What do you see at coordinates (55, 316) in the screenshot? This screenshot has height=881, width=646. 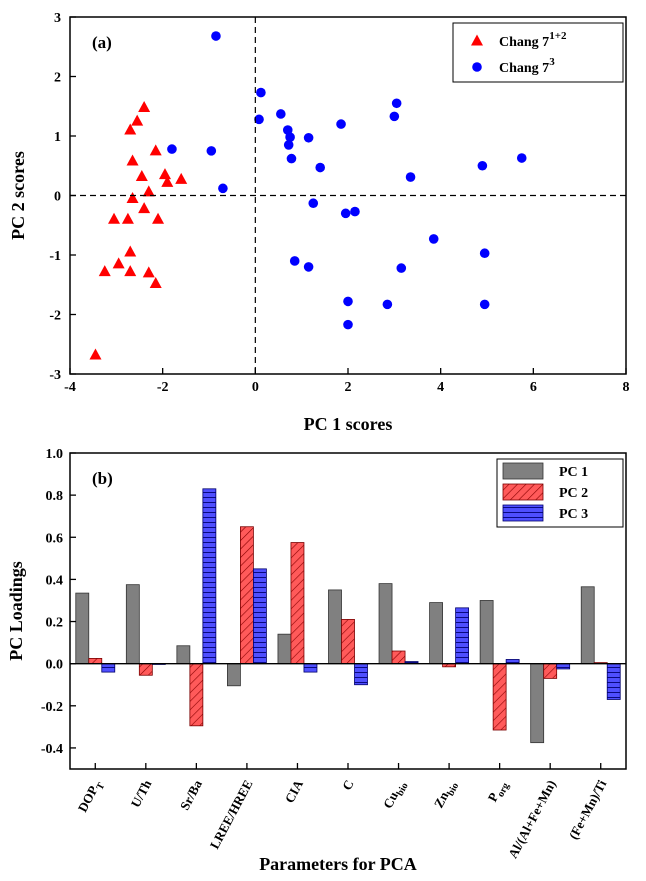 I see `y-tick-label: -2` at bounding box center [55, 316].